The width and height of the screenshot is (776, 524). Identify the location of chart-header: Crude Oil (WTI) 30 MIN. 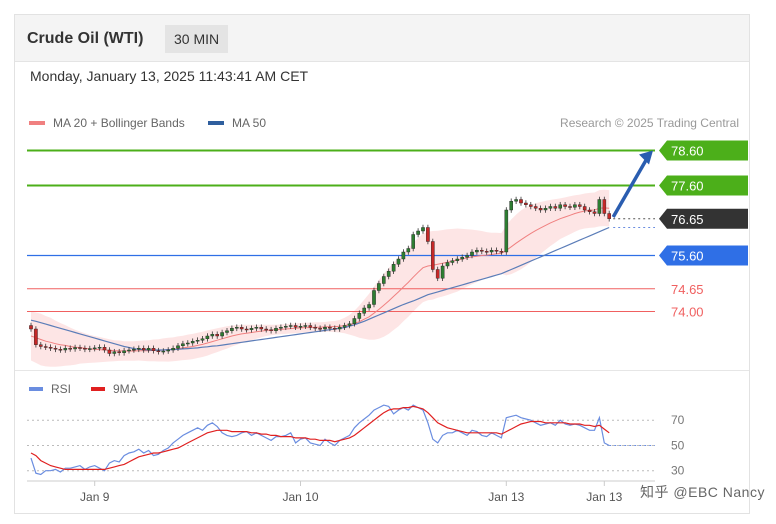
(382, 38).